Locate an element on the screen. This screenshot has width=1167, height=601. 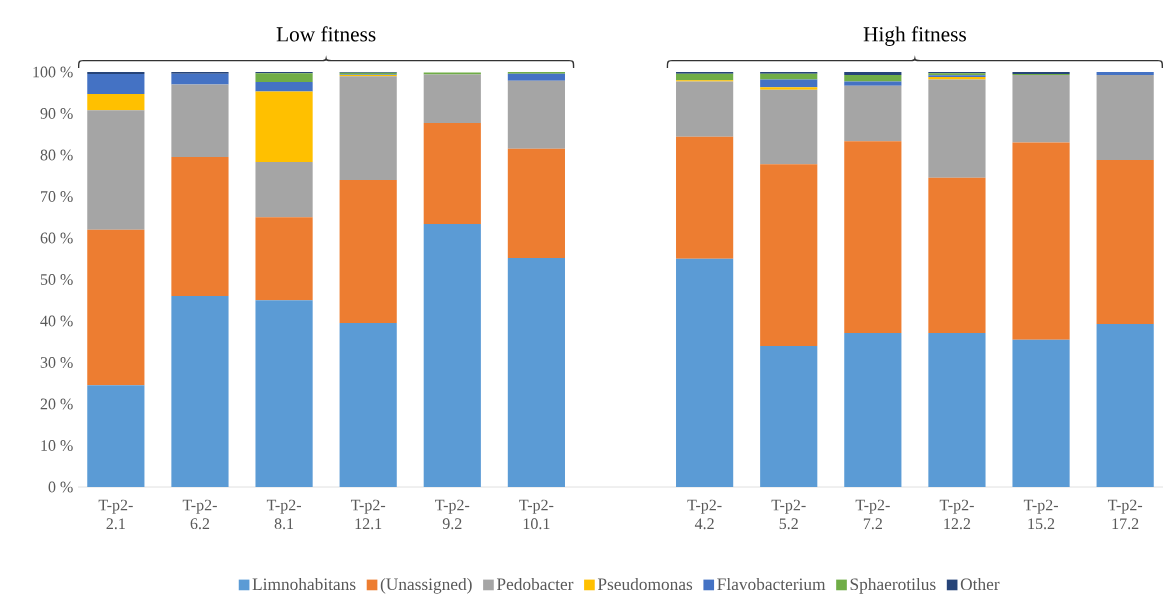
x-tick-label: T-p2-6.2 is located at coordinates (199, 514).